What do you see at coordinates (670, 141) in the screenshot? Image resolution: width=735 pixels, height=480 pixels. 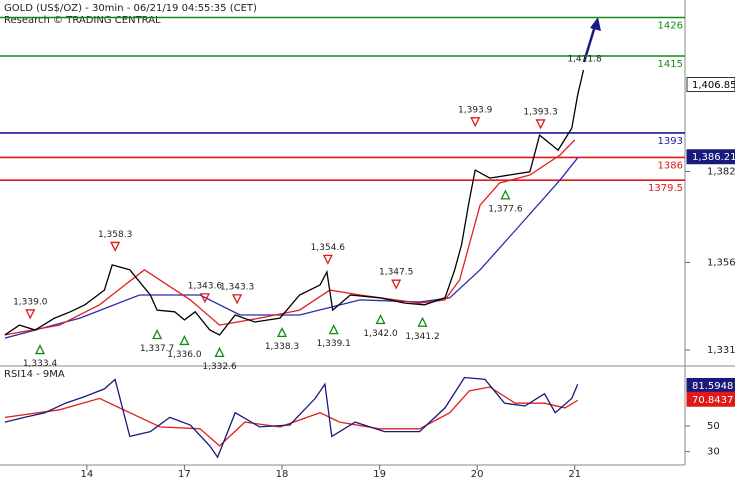 I see `level-label: 1393` at bounding box center [670, 141].